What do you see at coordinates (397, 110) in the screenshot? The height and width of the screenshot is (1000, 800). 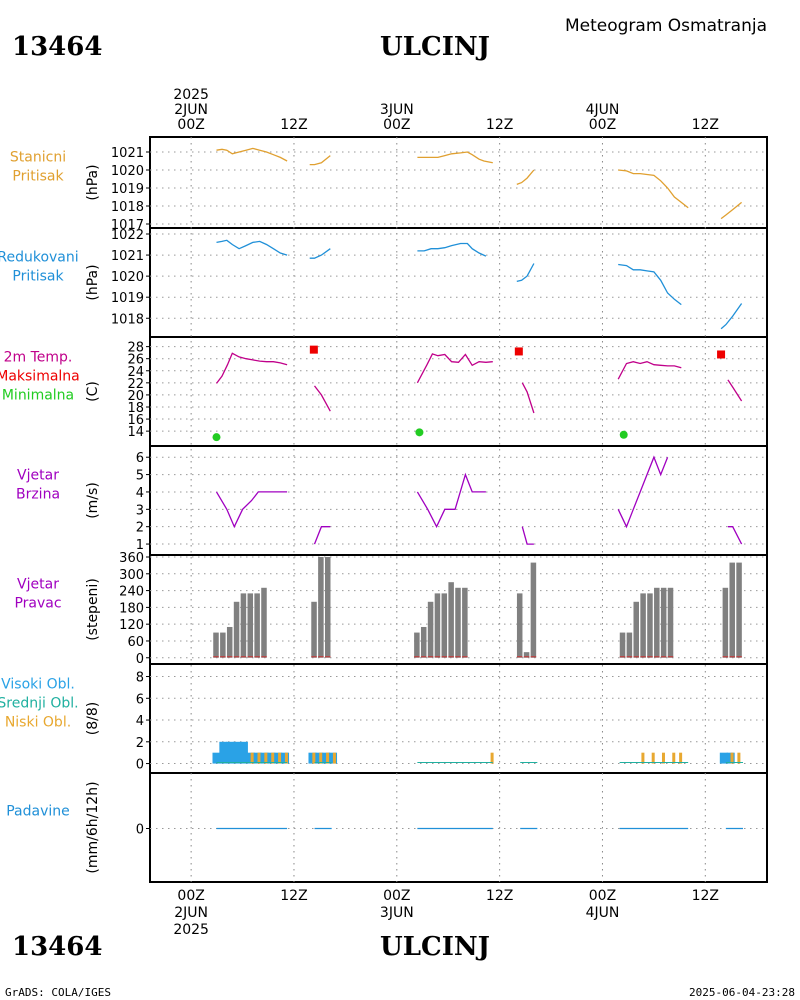 I see `time-label-top: 3JUN` at bounding box center [397, 110].